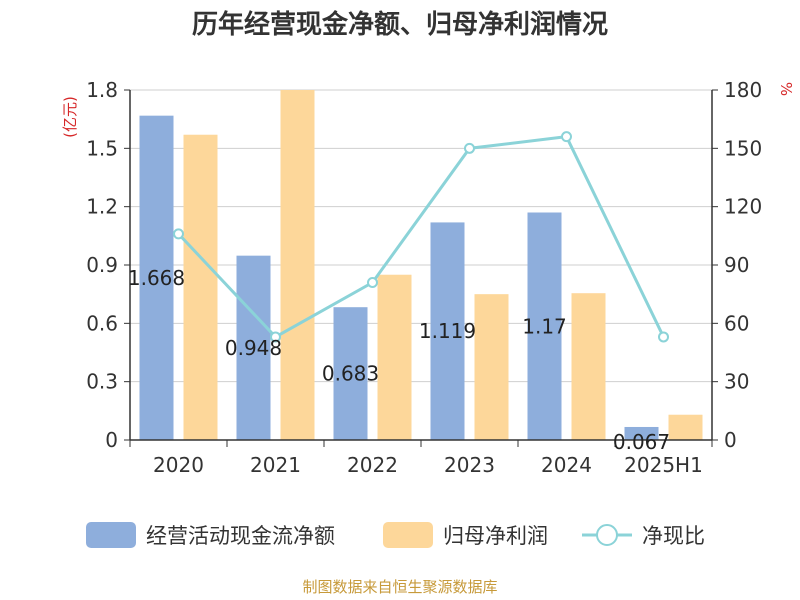 This screenshot has height=600, width=800. I want to click on x-tick-label: 2024, so click(566, 465).